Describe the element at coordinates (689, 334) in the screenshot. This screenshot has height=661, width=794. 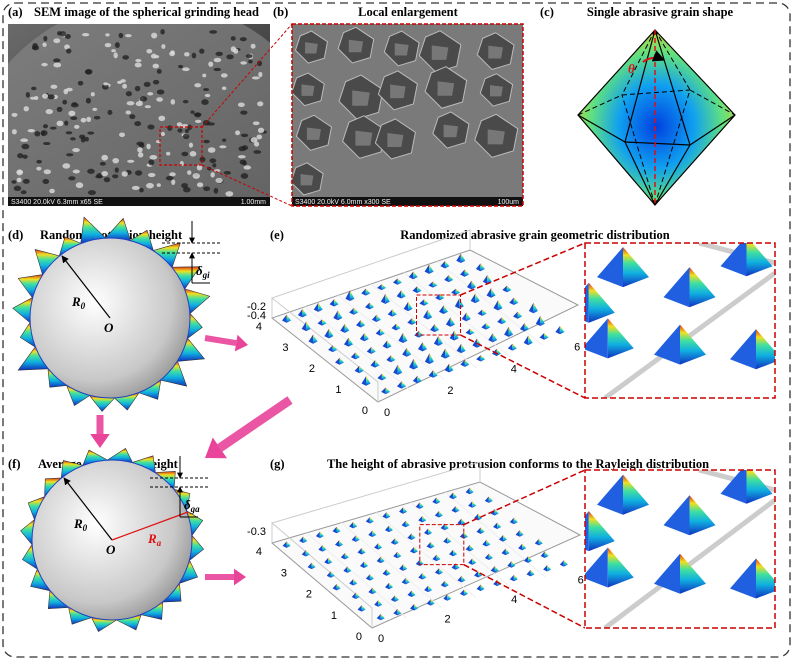
I see `inset-grid` at that location.